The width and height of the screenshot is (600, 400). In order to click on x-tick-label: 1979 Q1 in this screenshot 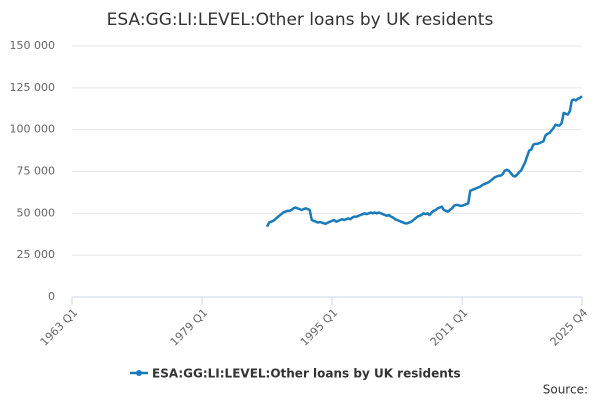, I will do `click(189, 327)`.